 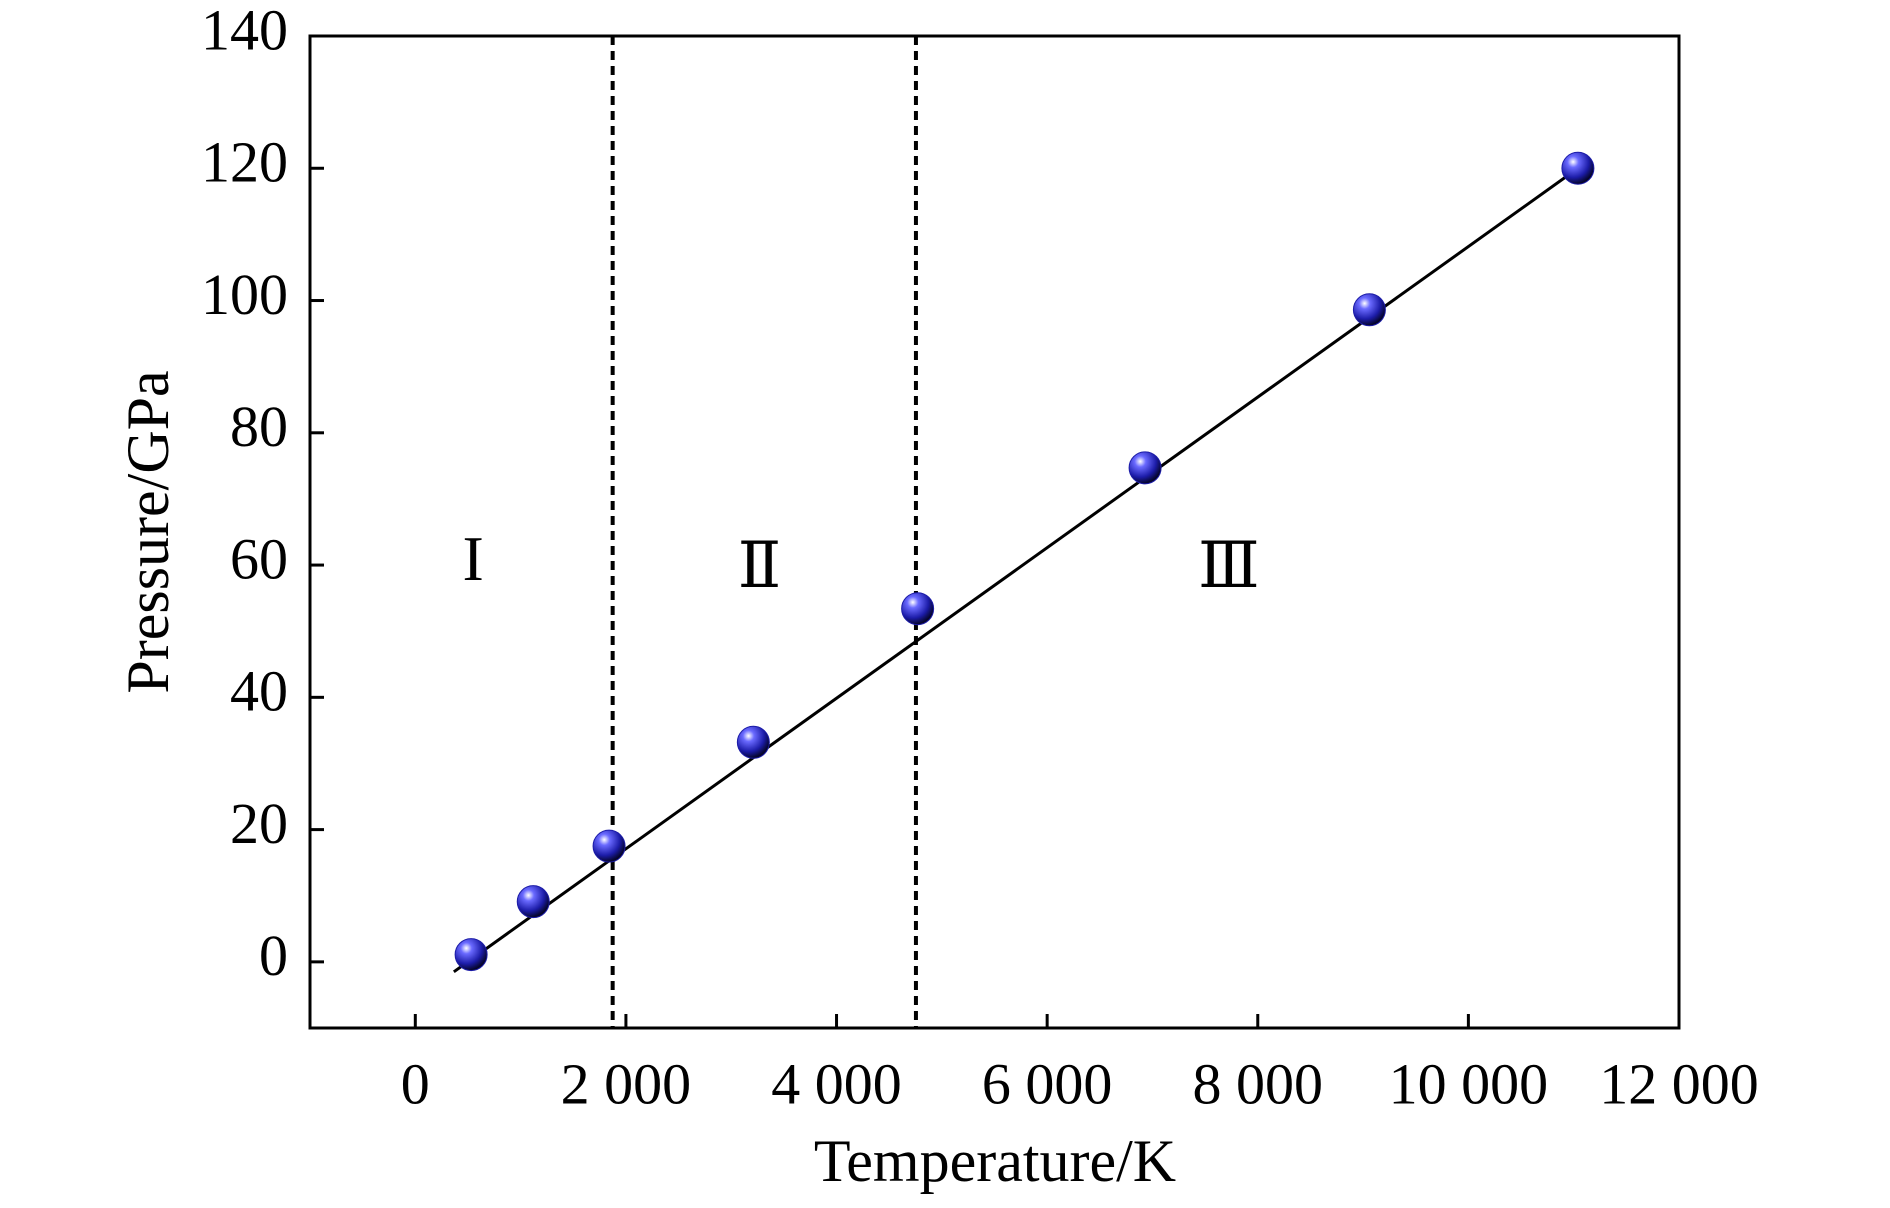 What do you see at coordinates (259, 426) in the screenshot?
I see `y-tick-label: 80` at bounding box center [259, 426].